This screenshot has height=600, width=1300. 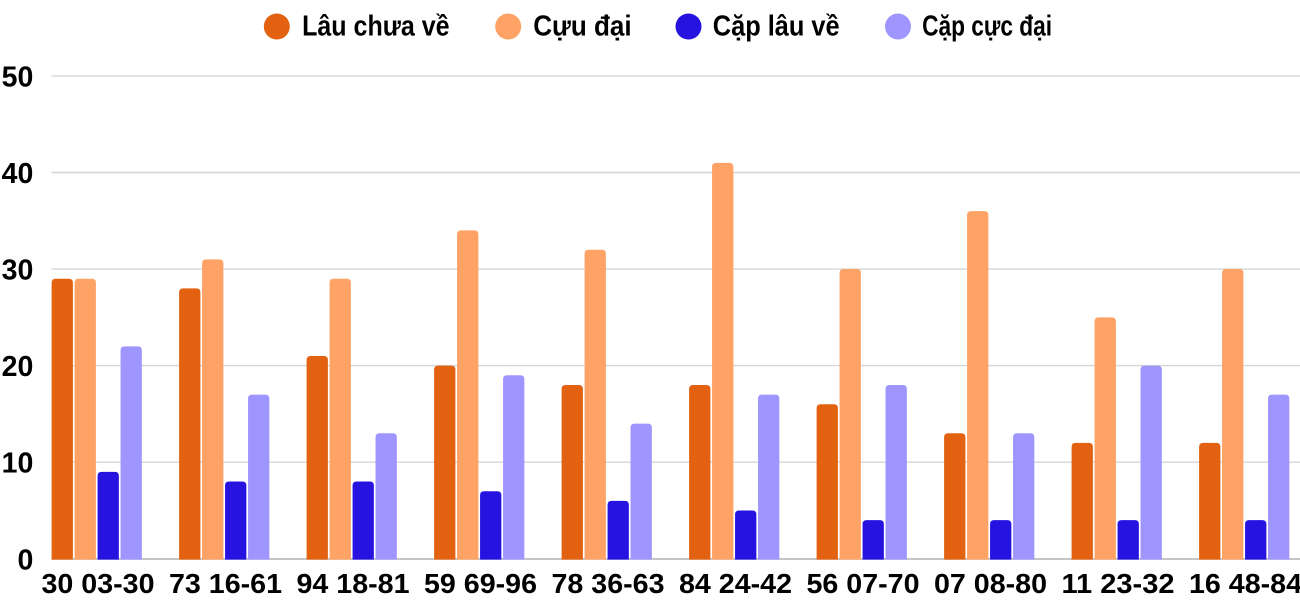 I want to click on svg-text: 84 24-42, so click(x=735, y=583).